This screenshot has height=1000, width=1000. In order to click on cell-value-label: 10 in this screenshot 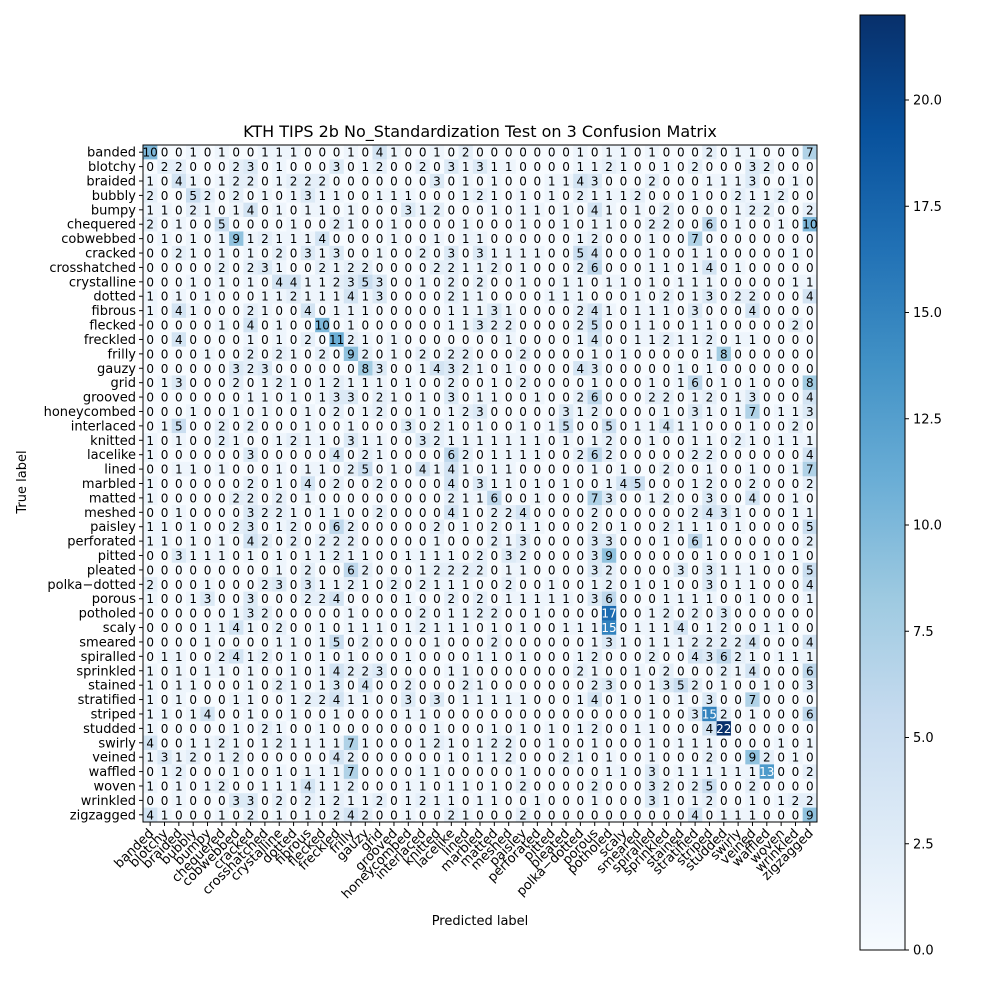, I will do `click(322, 326)`.